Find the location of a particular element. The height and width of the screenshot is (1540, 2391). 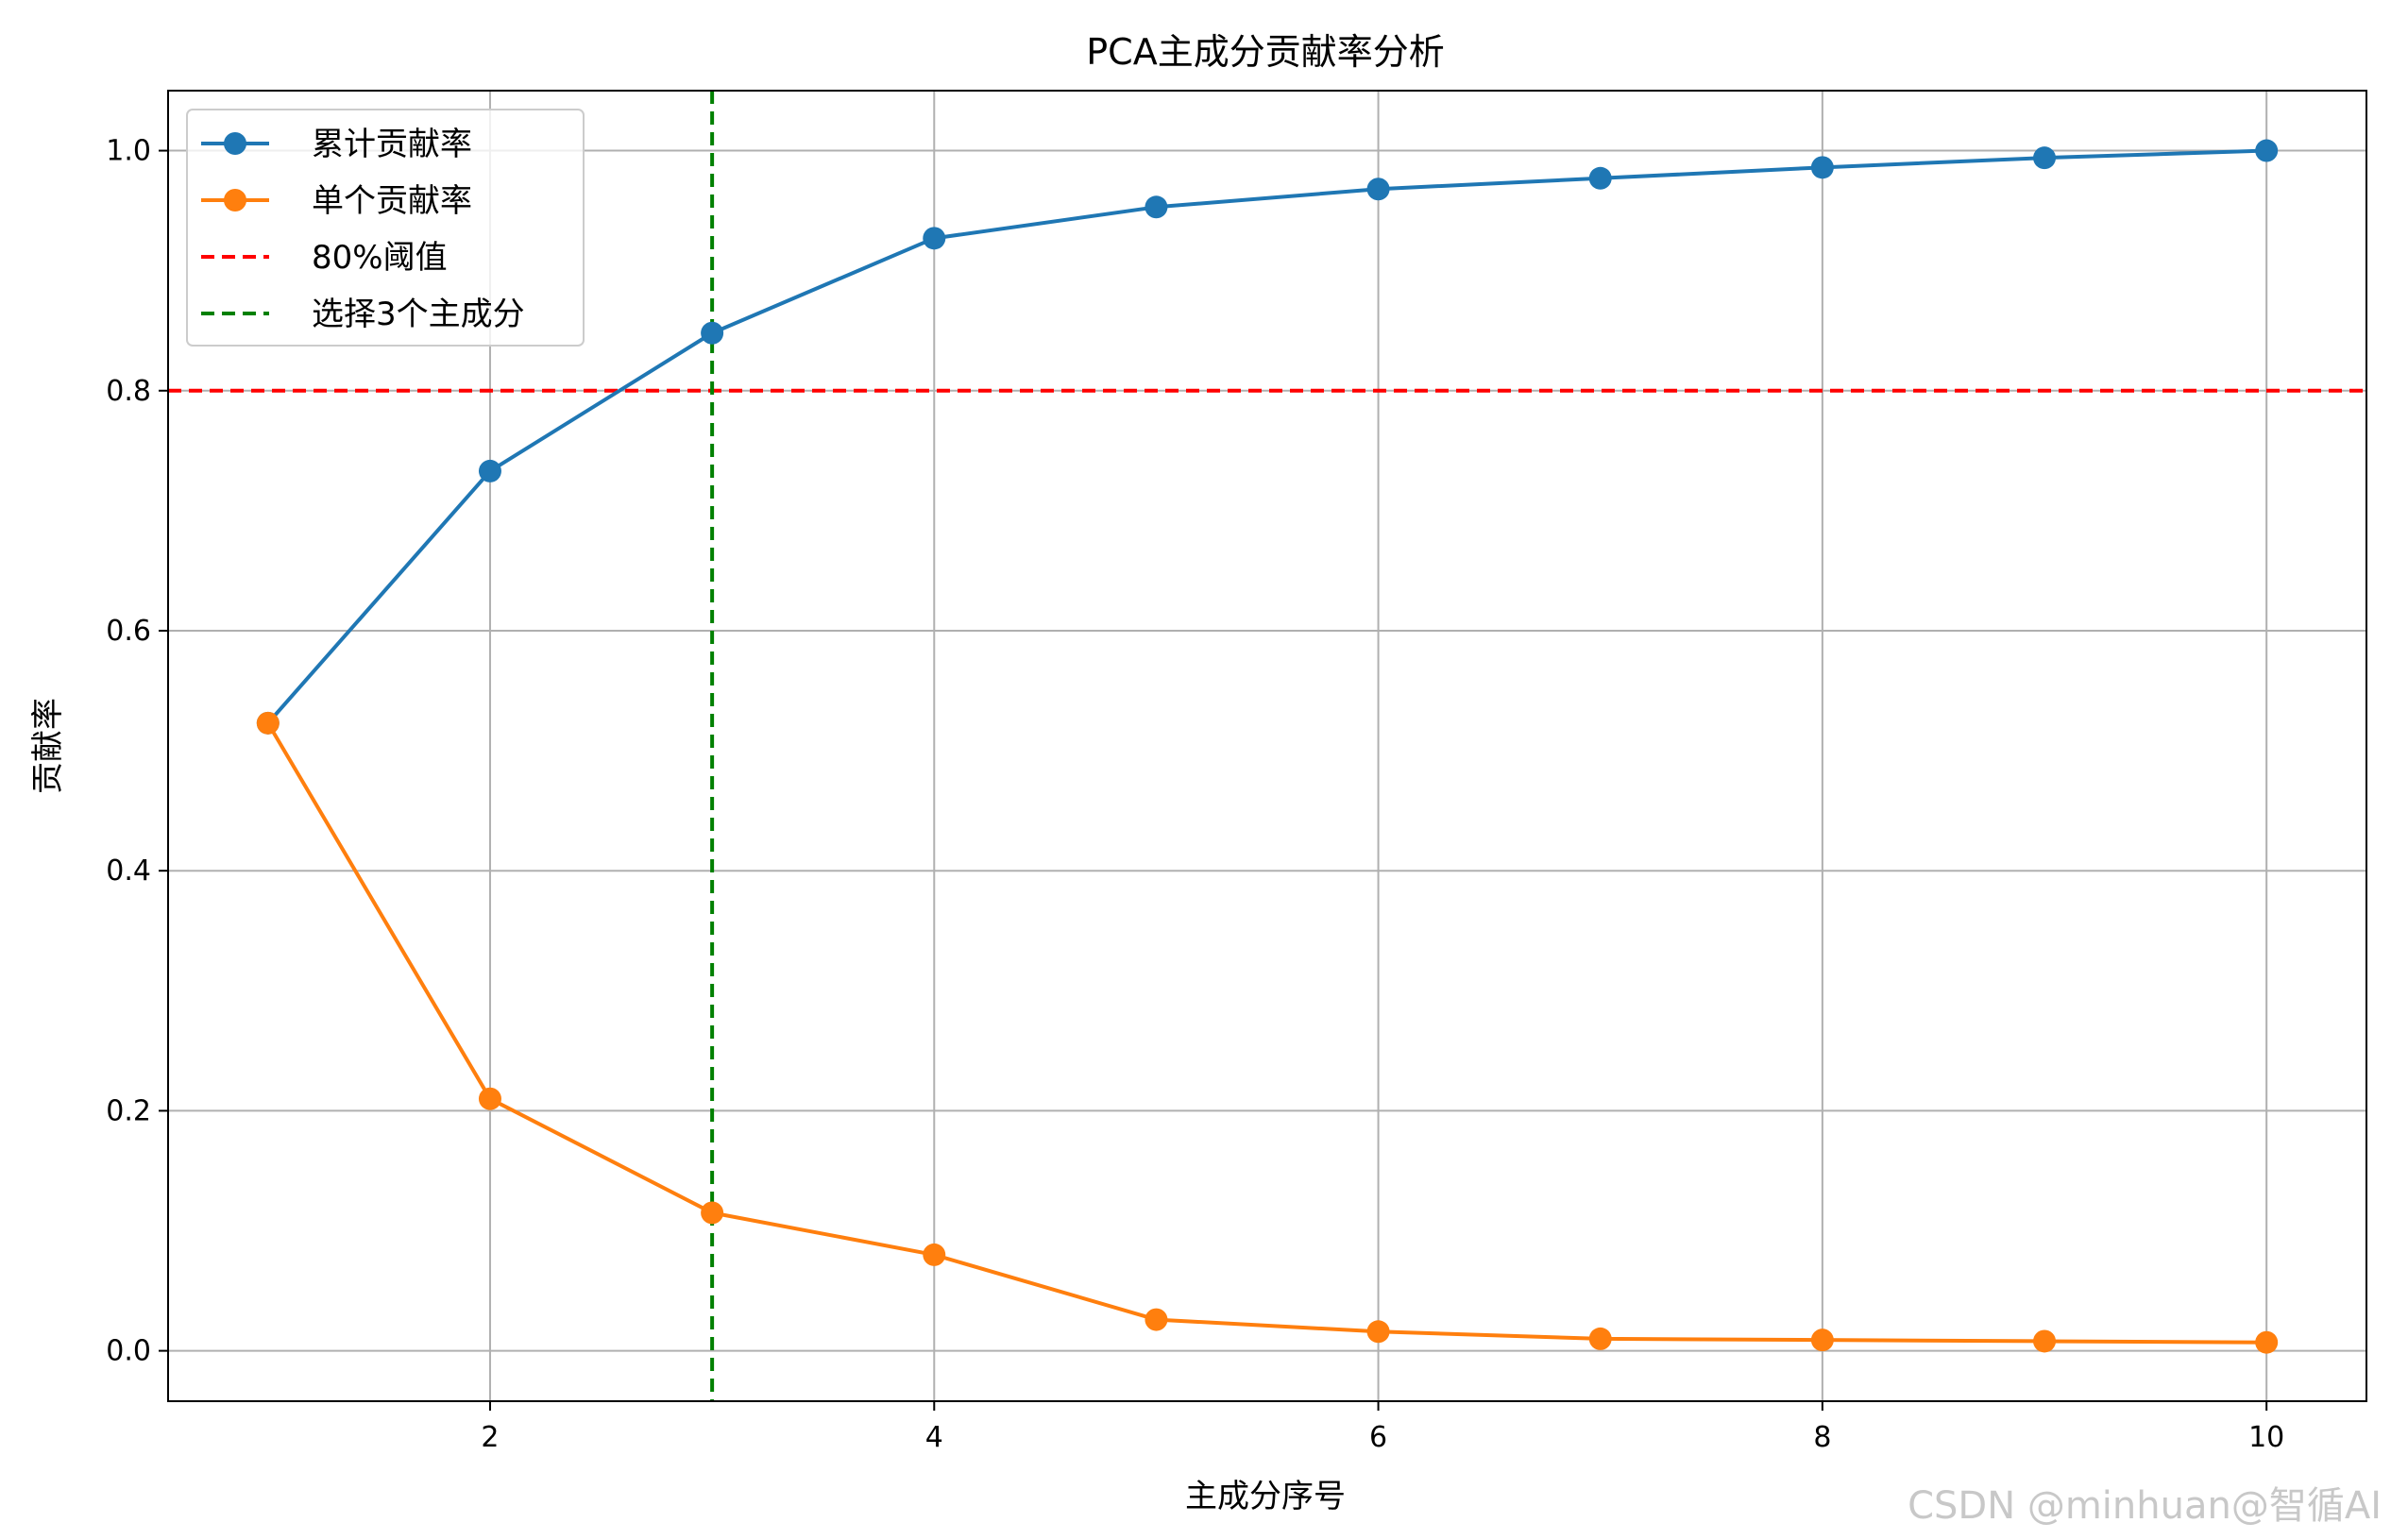

legend-marker-cumulative is located at coordinates (235, 143).